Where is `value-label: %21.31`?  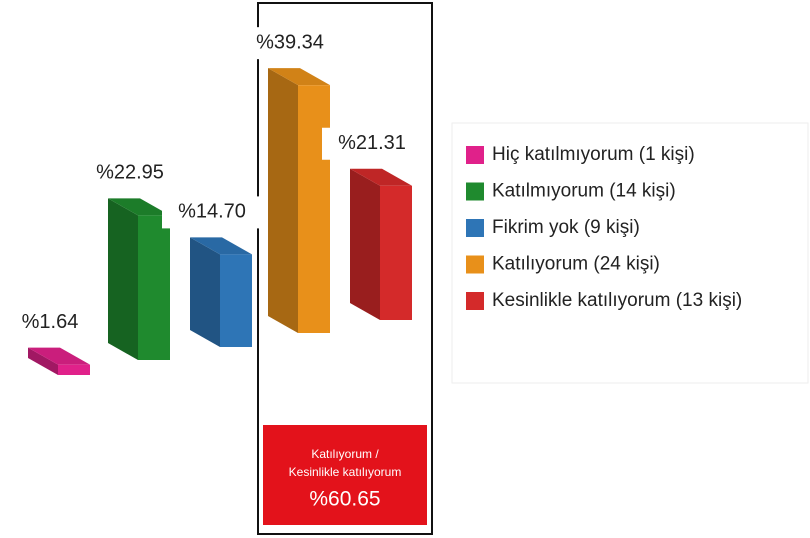 value-label: %21.31 is located at coordinates (372, 143).